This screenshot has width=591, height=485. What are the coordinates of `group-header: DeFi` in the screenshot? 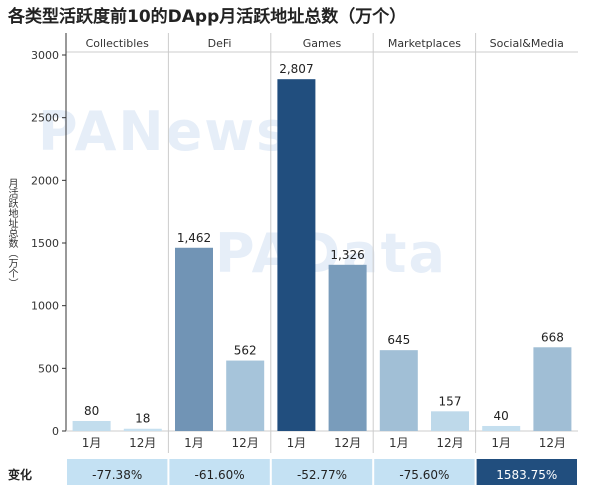 It's located at (220, 43).